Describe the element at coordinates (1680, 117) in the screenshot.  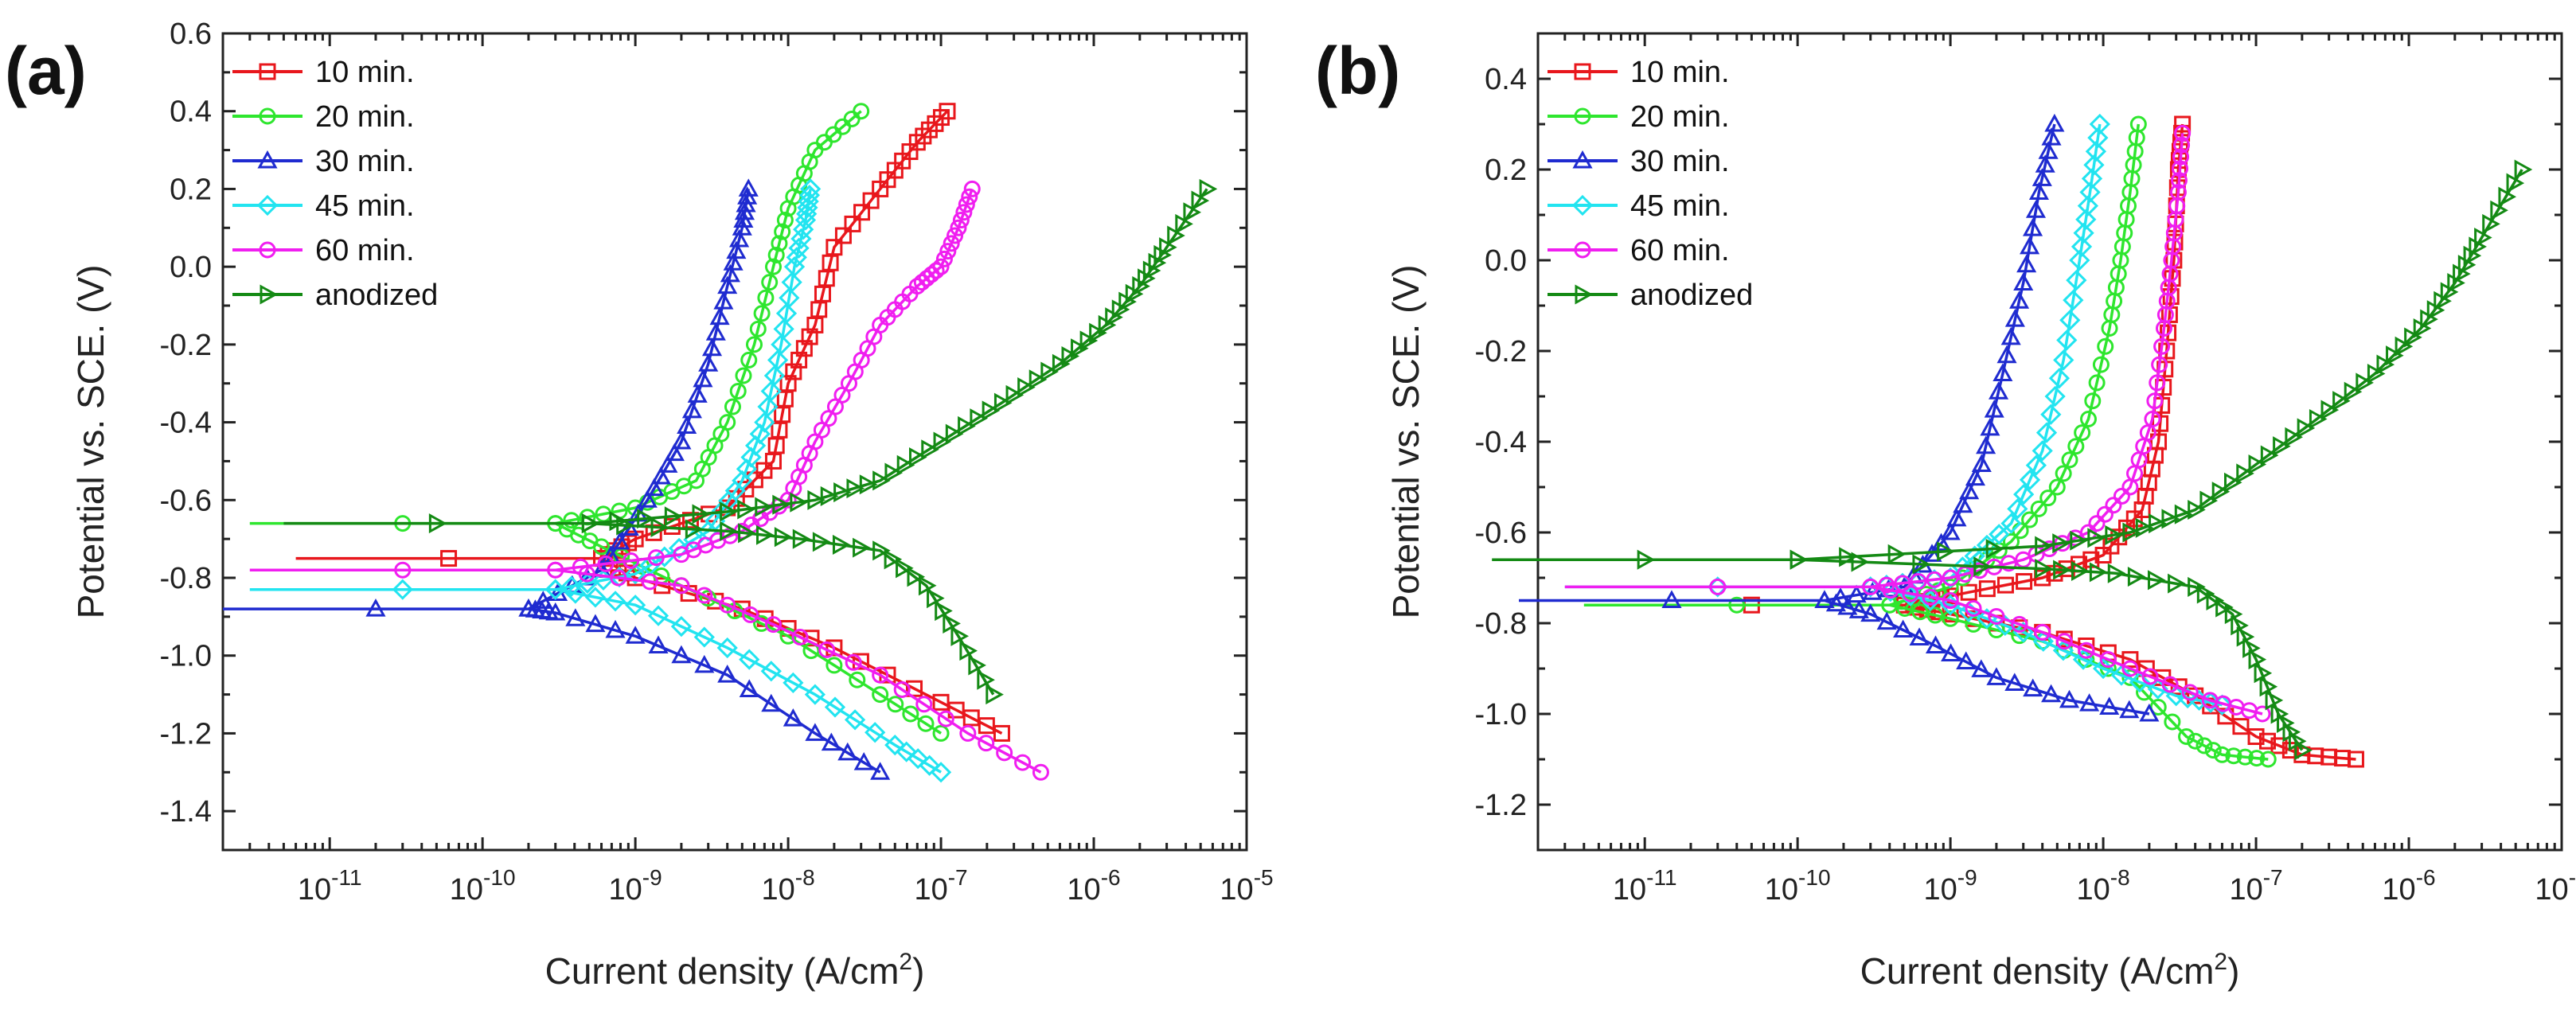
I see `legend-label: 20 min.` at that location.